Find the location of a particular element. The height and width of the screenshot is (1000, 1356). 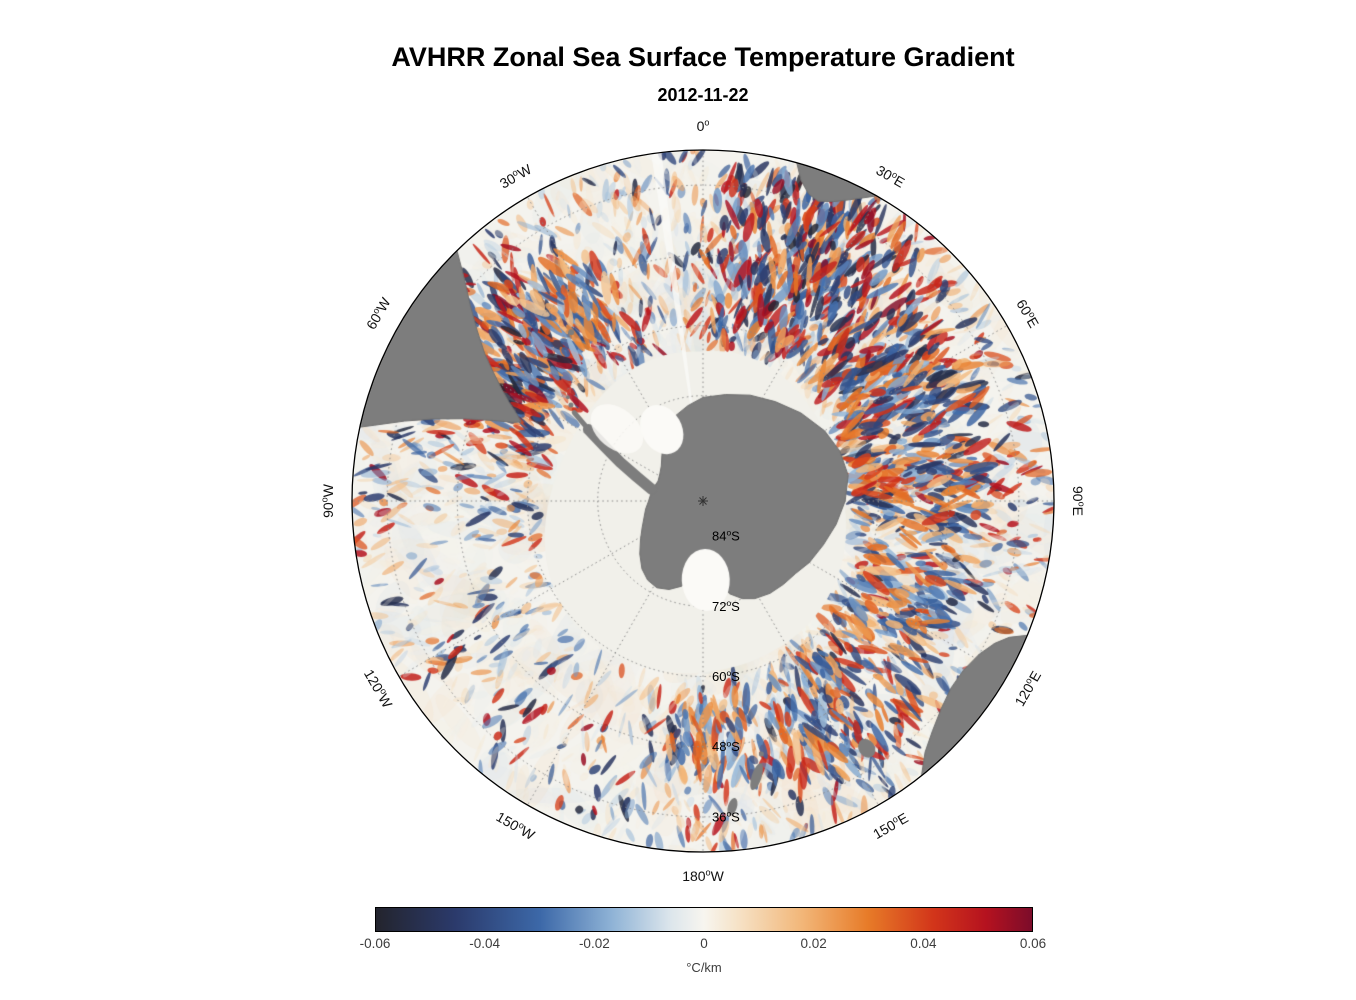

colorbar-tick: 0 is located at coordinates (704, 943).